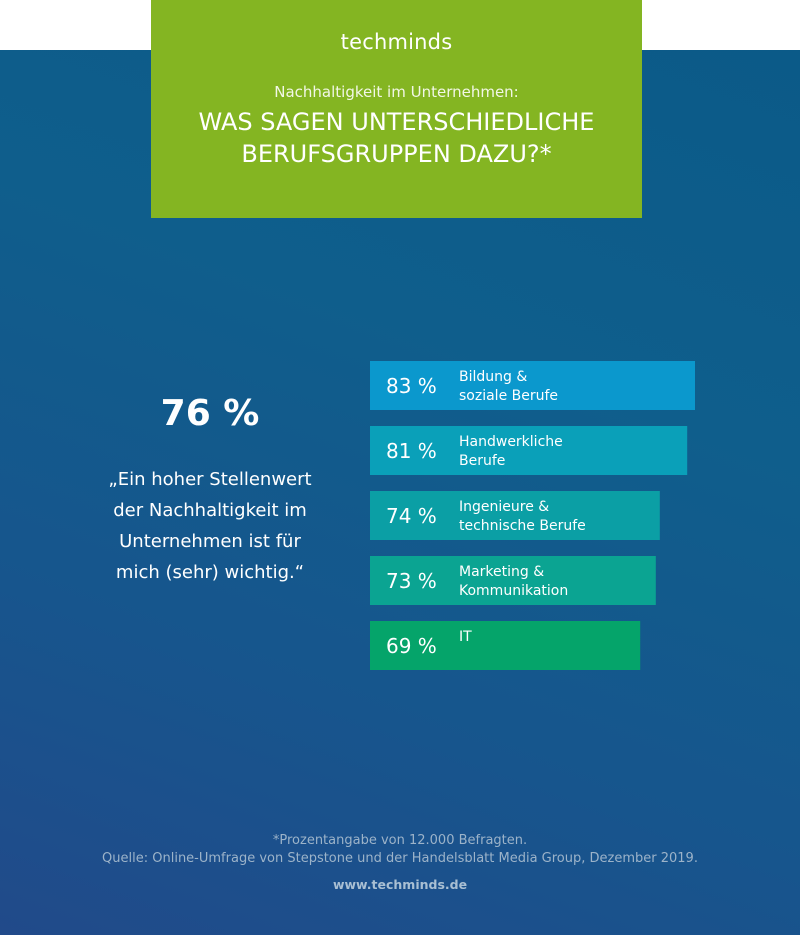 This screenshot has height=935, width=800. What do you see at coordinates (400, 840) in the screenshot?
I see `footnote: *Prozentangabe von 12.000 Befragten.` at bounding box center [400, 840].